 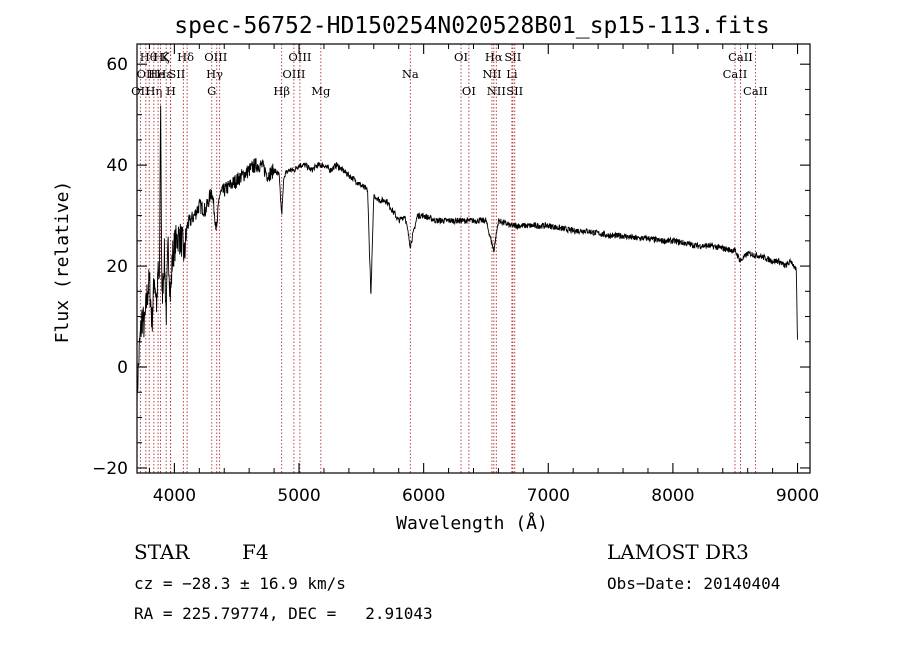 What do you see at coordinates (293, 74) in the screenshot?
I see `line-marker-label-15: OIII` at bounding box center [293, 74].